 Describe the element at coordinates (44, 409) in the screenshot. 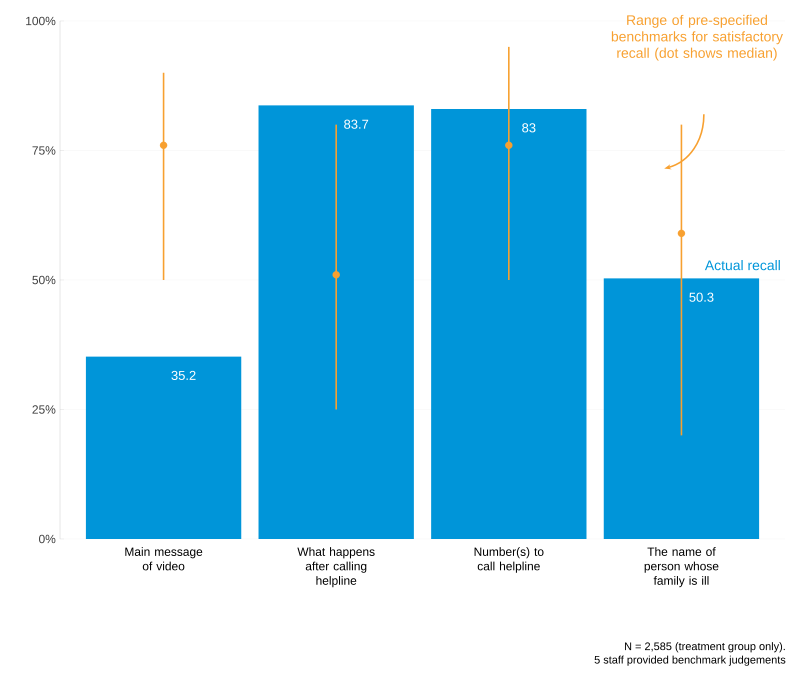

I see `y-tick-label: 25%` at that location.